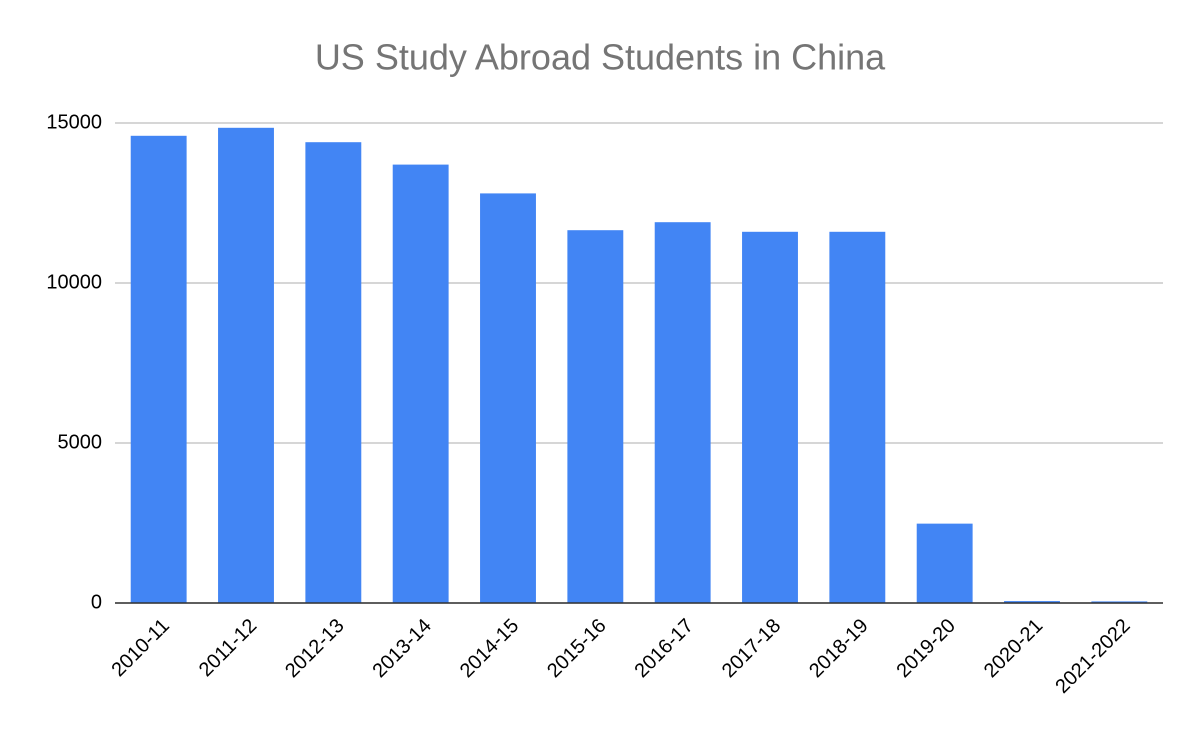  Describe the element at coordinates (314, 648) in the screenshot. I see `x-tick-label: 2012-13` at that location.